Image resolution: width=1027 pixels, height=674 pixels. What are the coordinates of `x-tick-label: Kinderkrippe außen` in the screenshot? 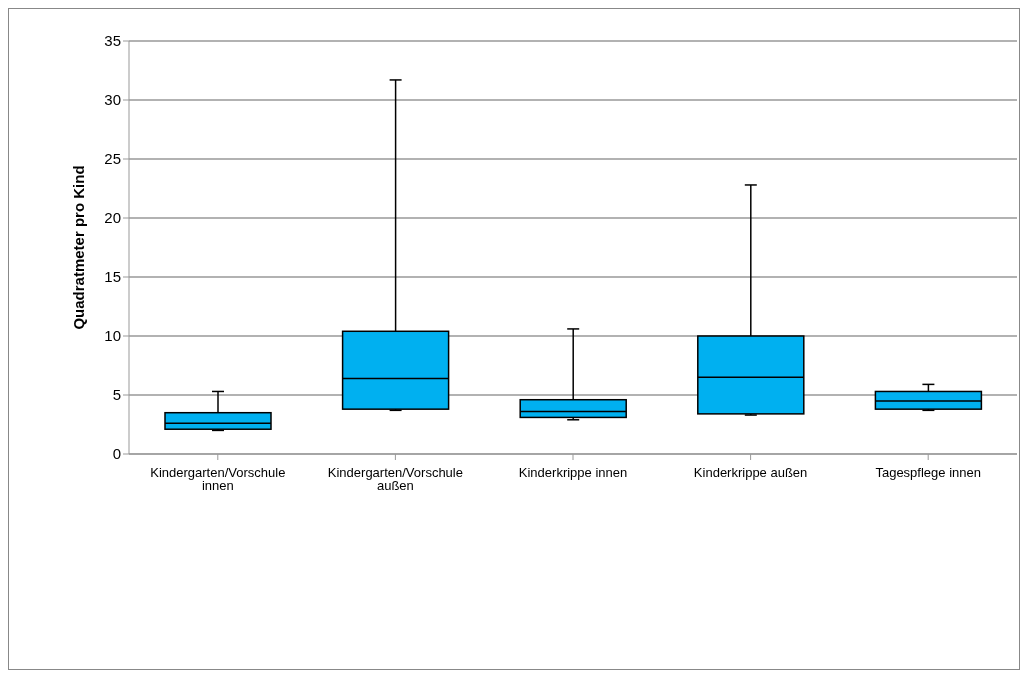 It's located at (750, 473).